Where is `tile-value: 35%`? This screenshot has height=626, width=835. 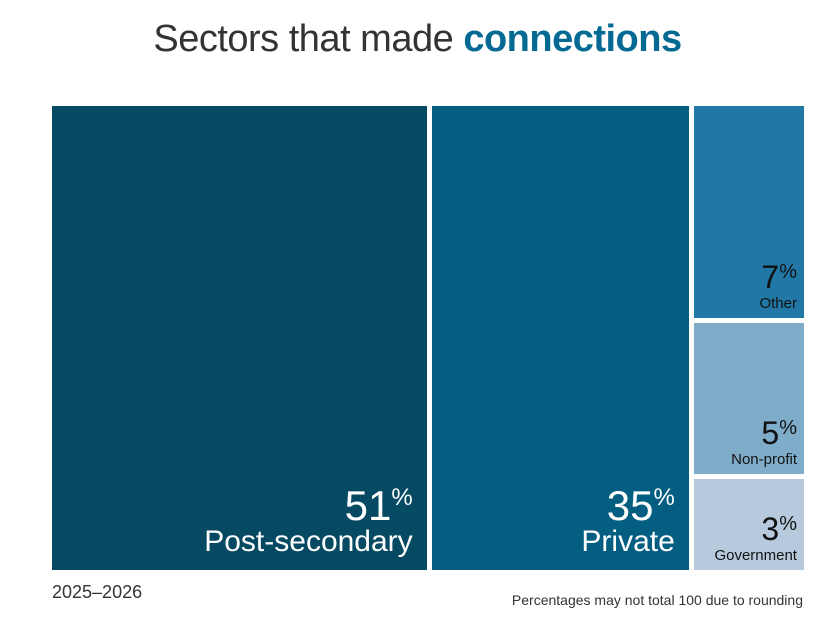
tile-value: 35% is located at coordinates (640, 505).